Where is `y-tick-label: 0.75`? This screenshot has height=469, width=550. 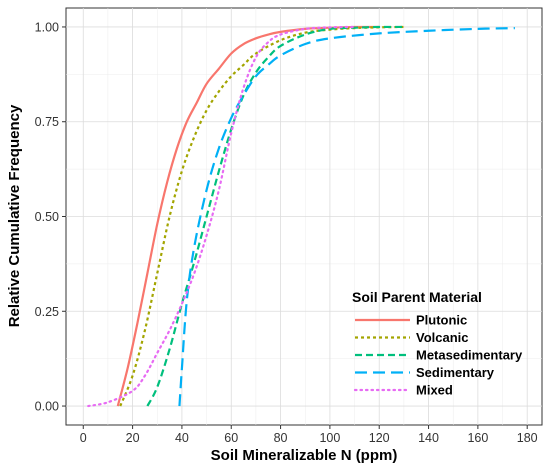
y-tick-label: 0.75 is located at coordinates (47, 122).